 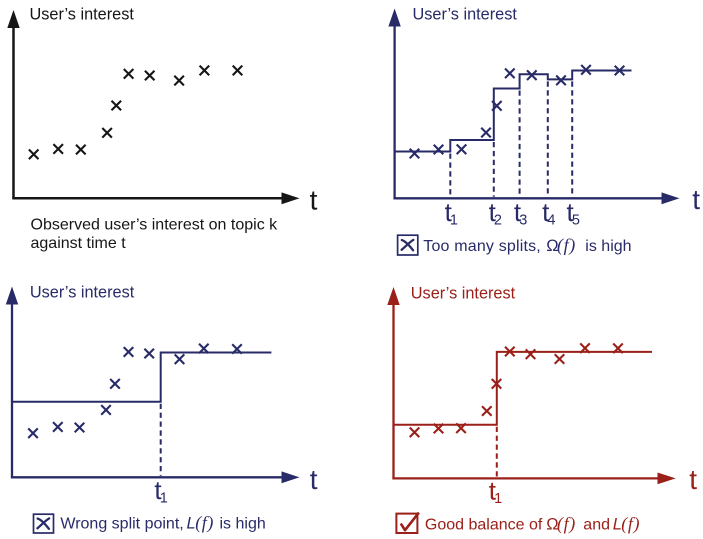 I want to click on svg-text: Good balance of, so click(x=484, y=524).